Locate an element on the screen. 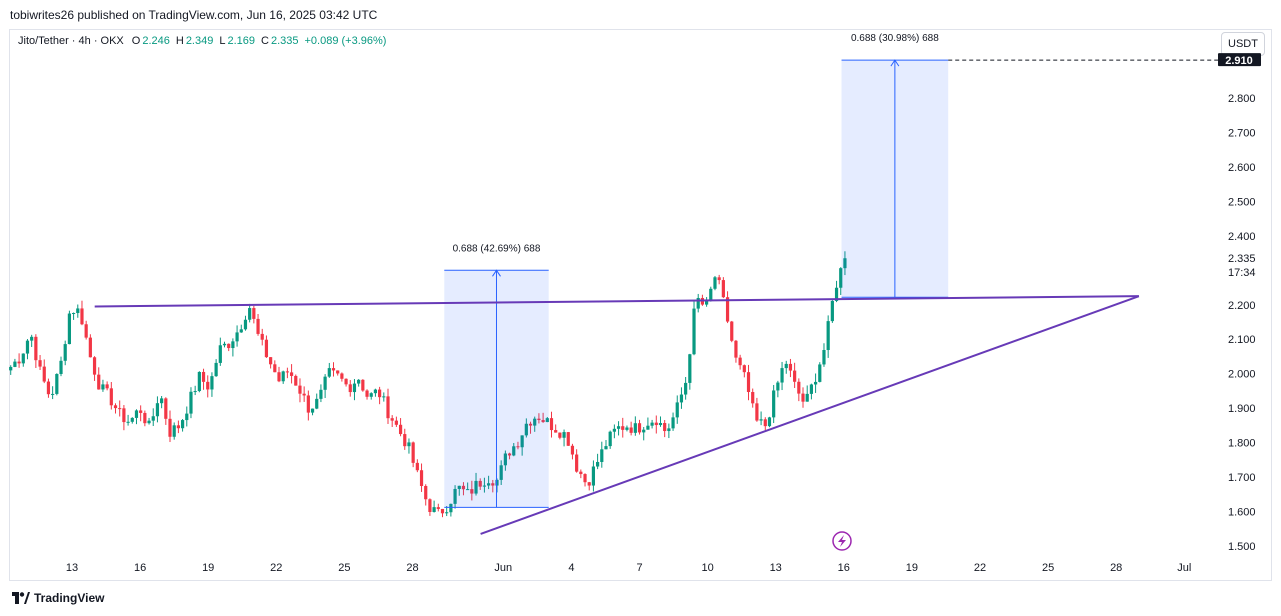 The height and width of the screenshot is (616, 1281). measure-label: 0.688 (30.98%) 688 is located at coordinates (895, 38).